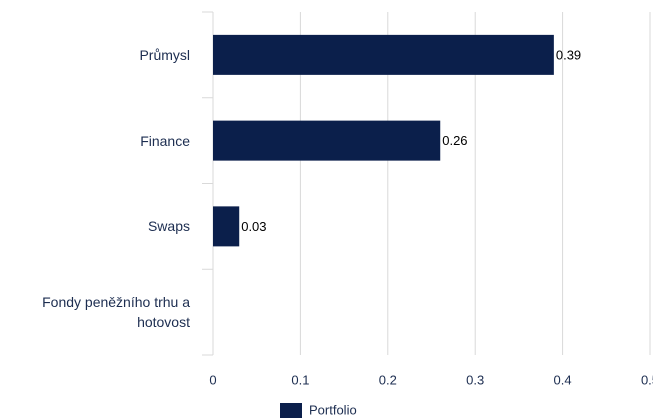 The image size is (653, 420). What do you see at coordinates (563, 379) in the screenshot?
I see `x-tick-label: 0.4` at bounding box center [563, 379].